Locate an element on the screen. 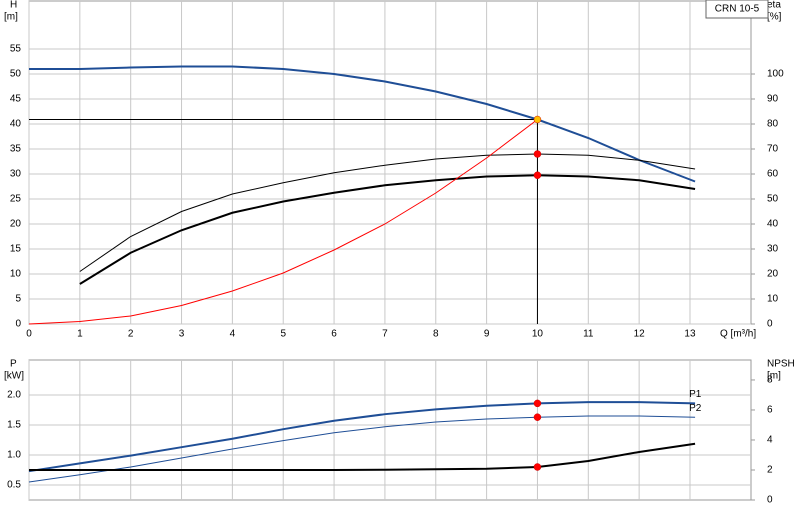  x-tick-label: 13 is located at coordinates (690, 334).